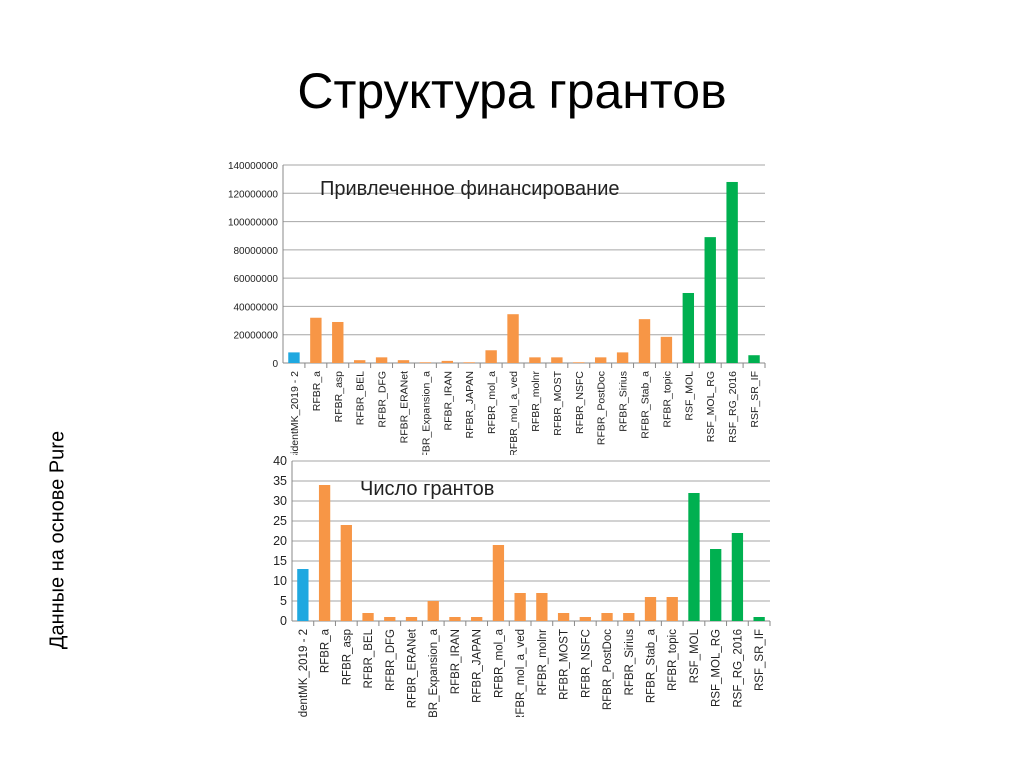 Image resolution: width=1024 pixels, height=767 pixels. Describe the element at coordinates (607, 617) in the screenshot. I see `bar-rfbr_postdoc` at that location.